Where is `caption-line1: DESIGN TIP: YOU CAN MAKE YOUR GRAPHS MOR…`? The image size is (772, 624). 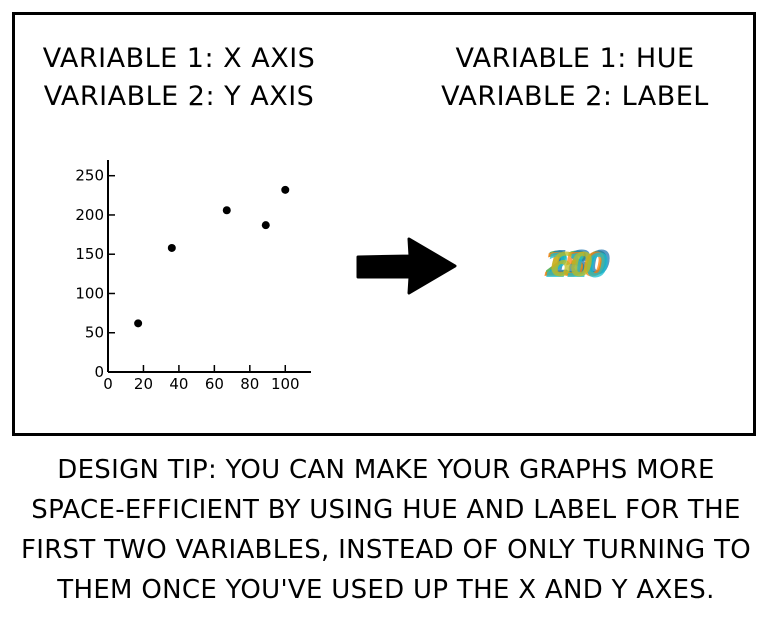 caption-line1: DESIGN TIP: YOU CAN MAKE YOUR GRAPHS MOR… is located at coordinates (386, 470).